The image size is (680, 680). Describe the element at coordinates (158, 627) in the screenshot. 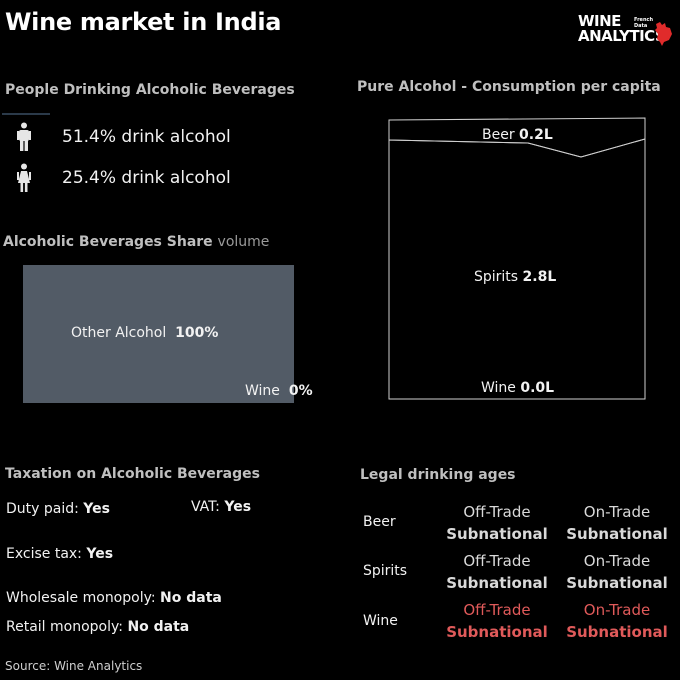

I see `tax-retail-value: No data` at that location.